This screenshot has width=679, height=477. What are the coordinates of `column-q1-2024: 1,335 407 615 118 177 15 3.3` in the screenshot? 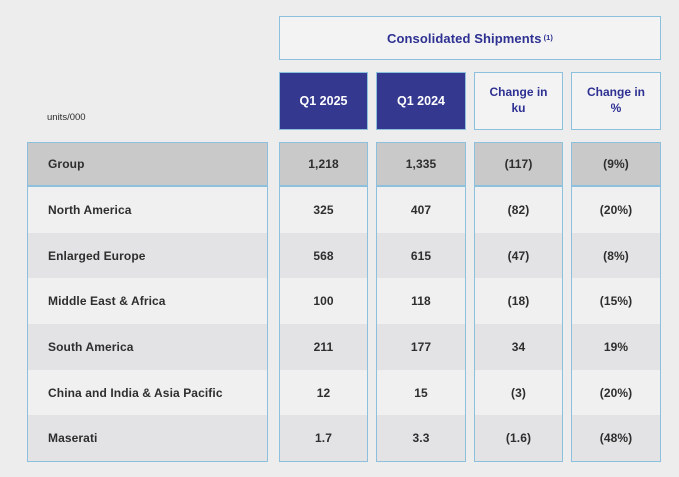 It's located at (421, 302).